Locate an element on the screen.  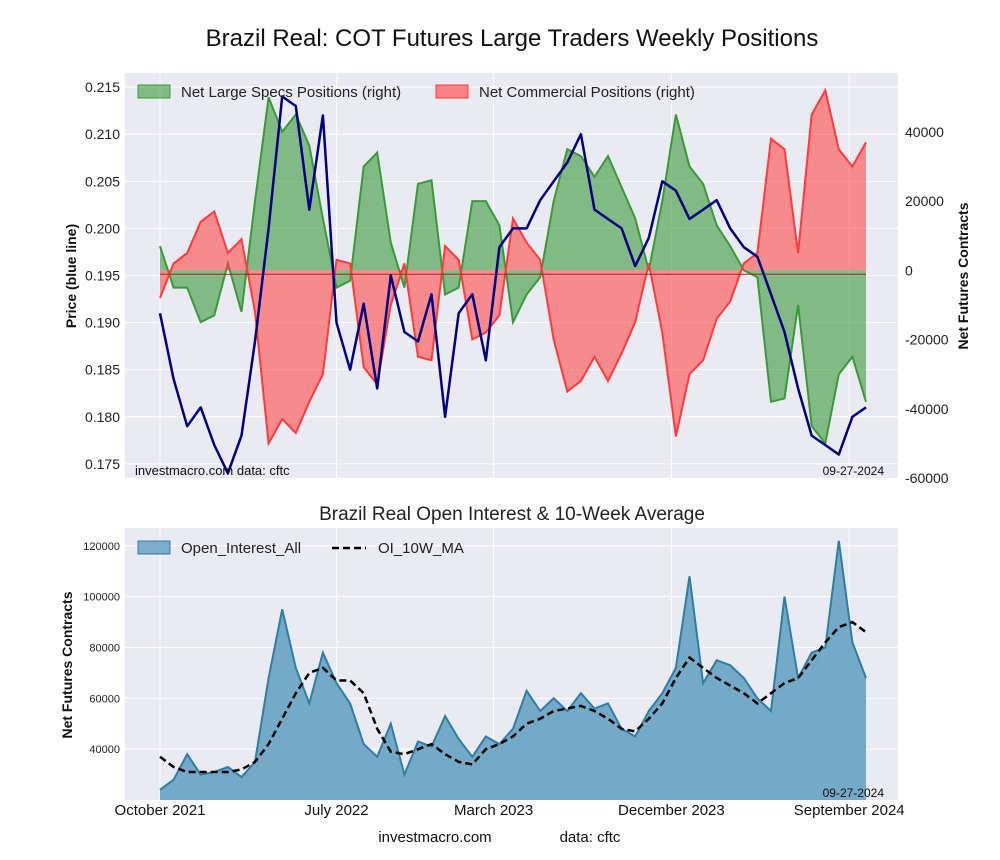
right-tick-label: 0 is located at coordinates (909, 270).